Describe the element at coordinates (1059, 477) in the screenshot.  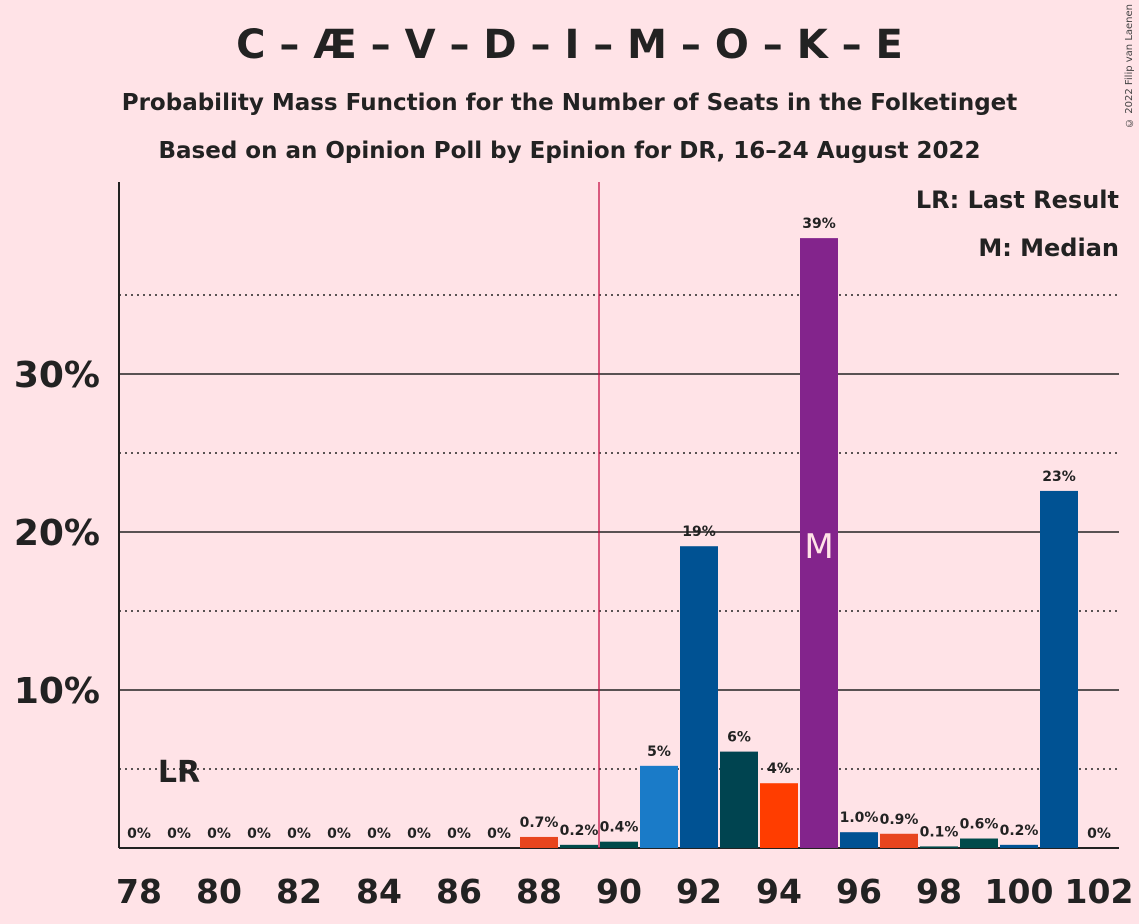
I see `bar-value-label: 23%` at that location.